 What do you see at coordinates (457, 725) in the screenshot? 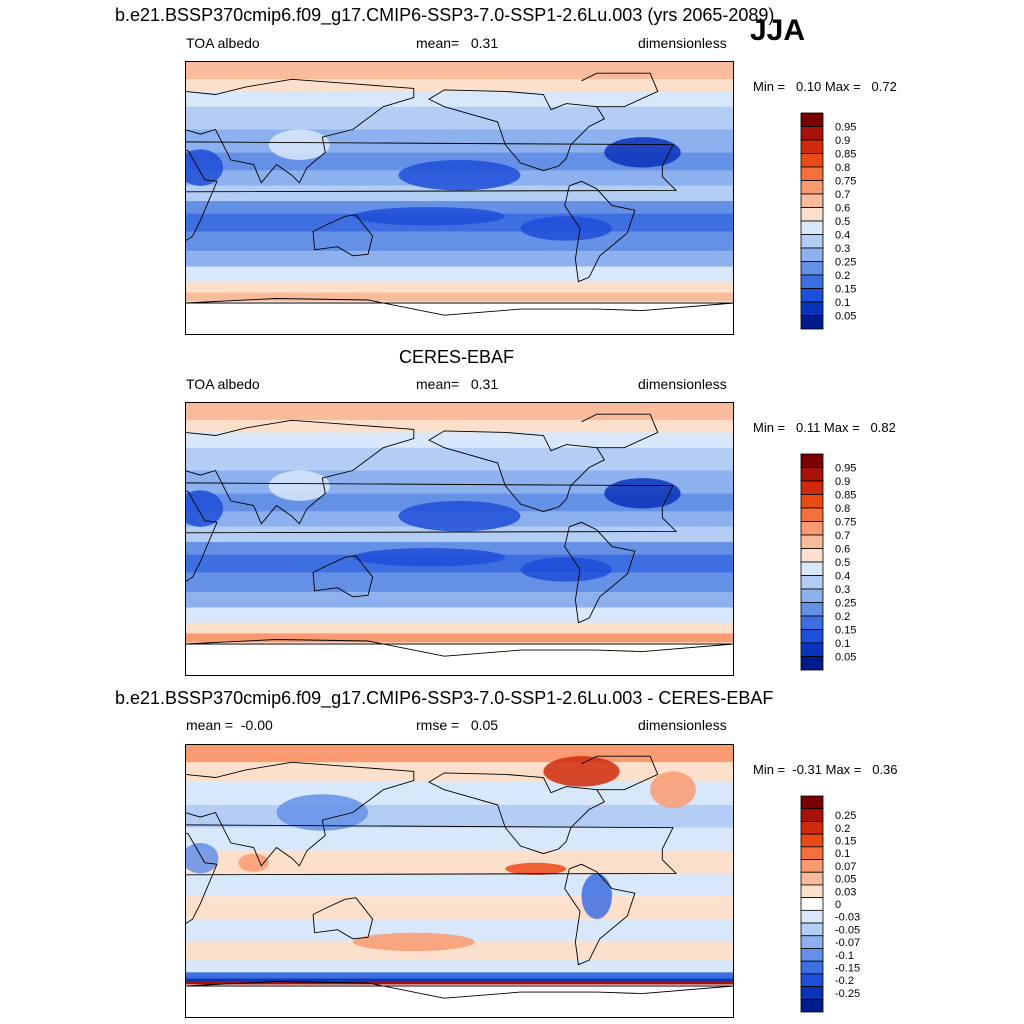
I see `panel3-rmse-label: rmse = 0.05` at bounding box center [457, 725].